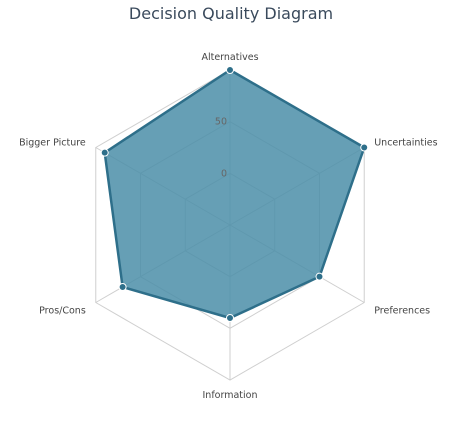  What do you see at coordinates (221, 122) in the screenshot?
I see `tick-label-1: 50` at bounding box center [221, 122].